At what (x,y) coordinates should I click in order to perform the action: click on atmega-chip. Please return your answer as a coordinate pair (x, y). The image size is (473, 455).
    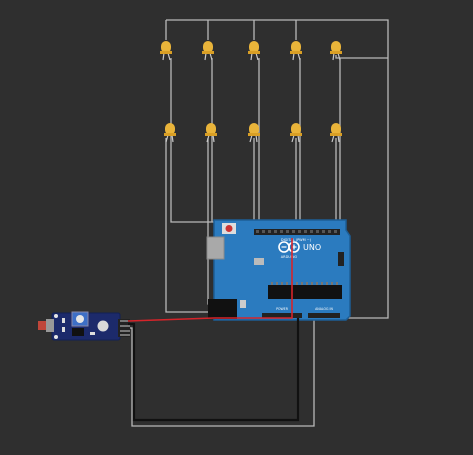
    Looking at the image, I should click on (305, 292).